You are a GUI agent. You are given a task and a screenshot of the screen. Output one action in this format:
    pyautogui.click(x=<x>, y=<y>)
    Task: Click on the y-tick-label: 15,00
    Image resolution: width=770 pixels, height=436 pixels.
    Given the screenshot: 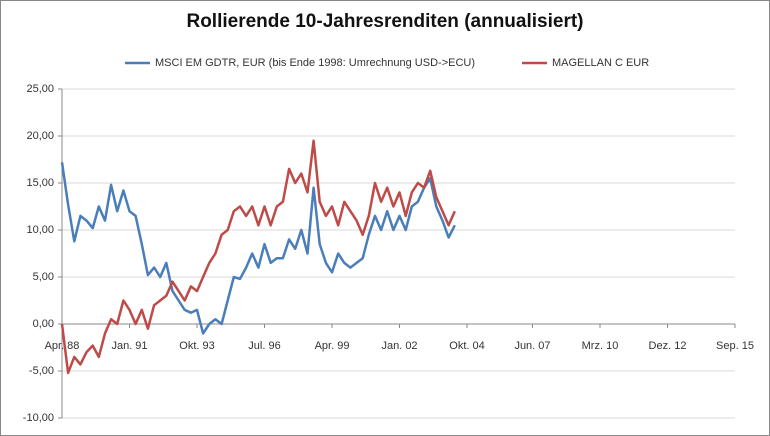 What is the action you would take?
    pyautogui.click(x=40, y=183)
    